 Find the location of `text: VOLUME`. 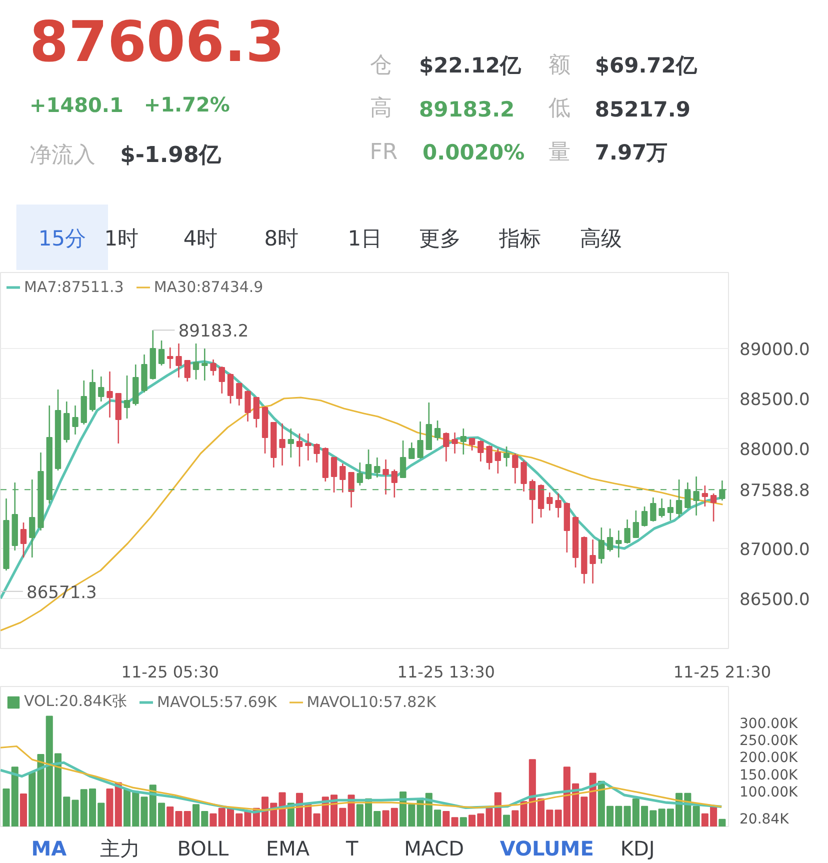

text: VOLUME is located at coordinates (547, 848).